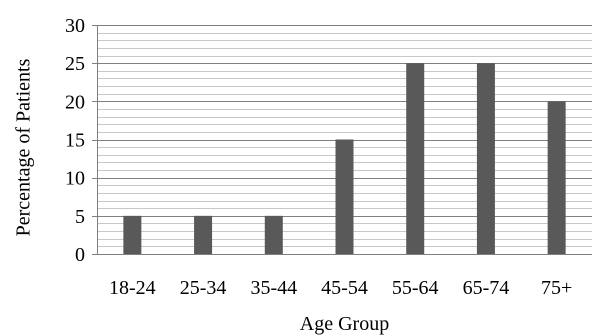 The height and width of the screenshot is (336, 593). Describe the element at coordinates (75, 26) in the screenshot. I see `y-tick-label: 30` at that location.